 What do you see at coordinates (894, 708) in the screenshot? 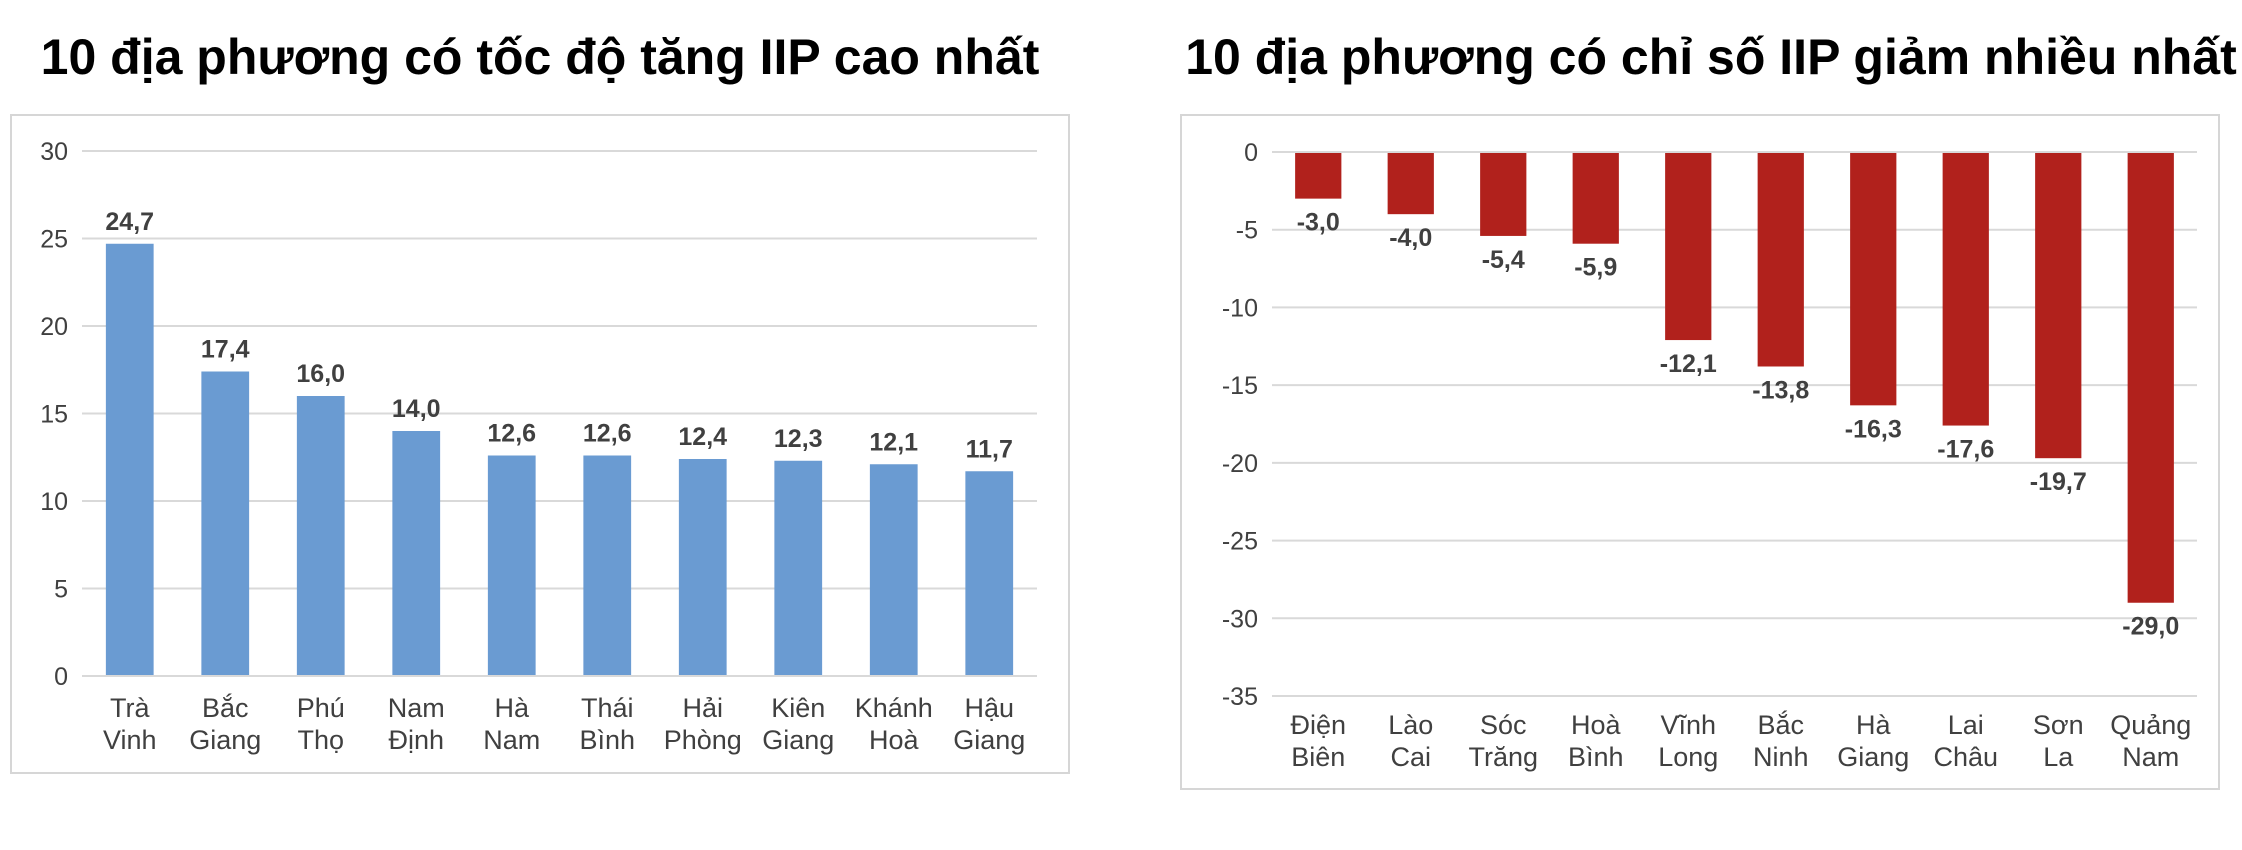
I see `category-label: Khánh` at bounding box center [894, 708].